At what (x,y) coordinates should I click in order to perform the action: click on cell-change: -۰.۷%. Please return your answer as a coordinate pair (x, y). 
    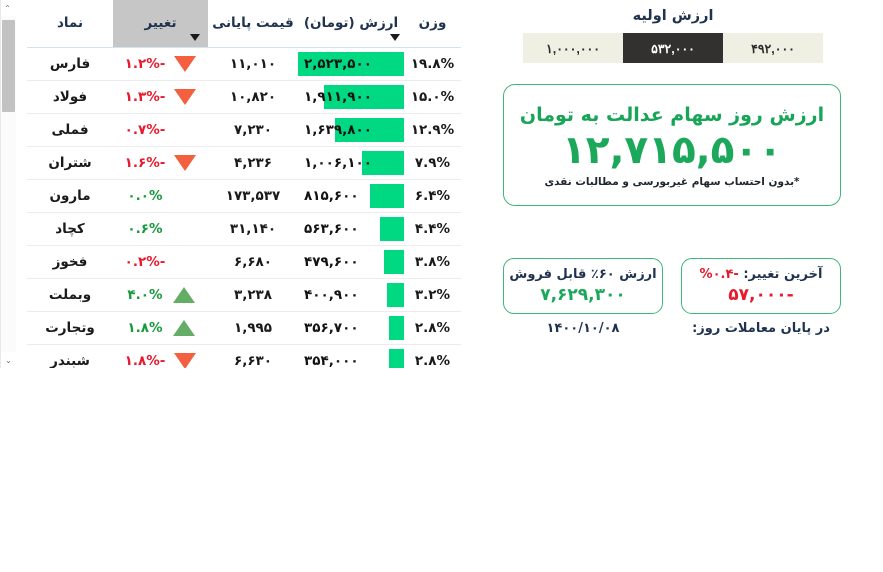
    Looking at the image, I should click on (160, 130).